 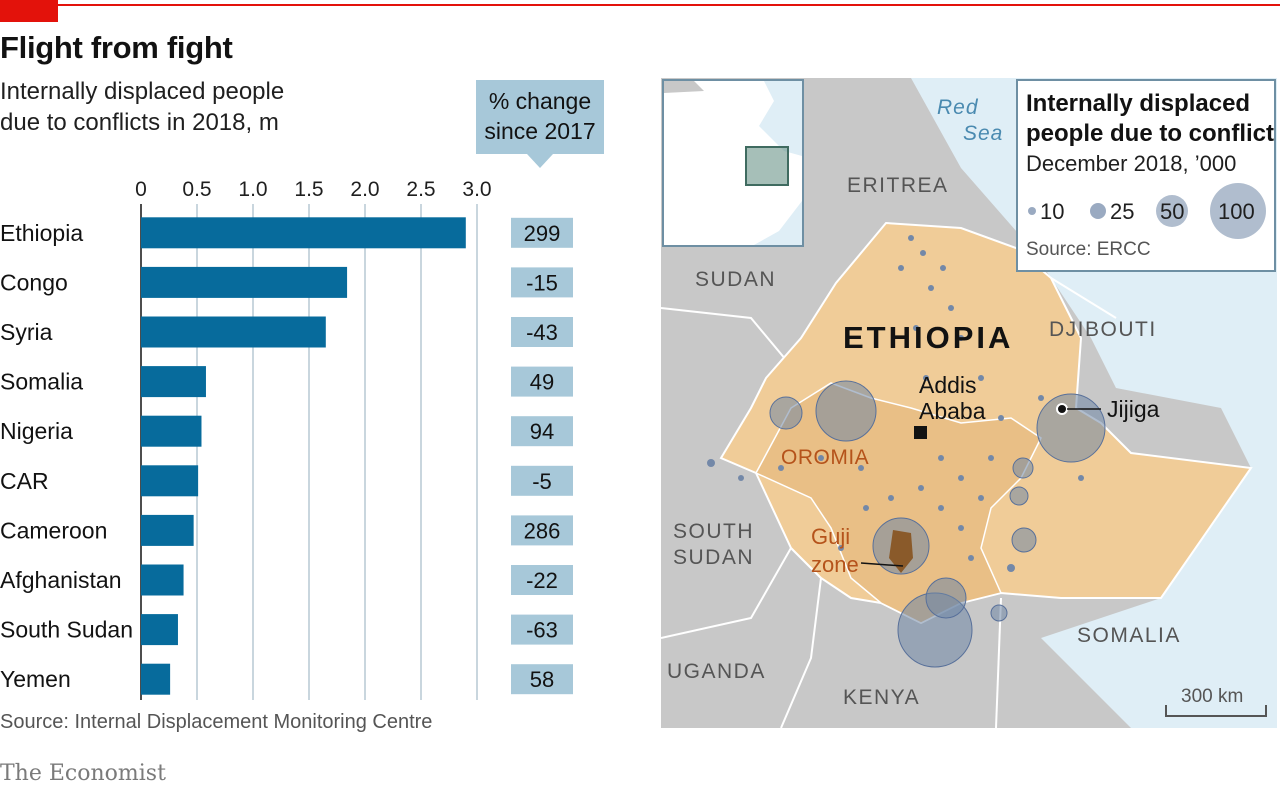 I want to click on small-bubbles, so click(x=895, y=403).